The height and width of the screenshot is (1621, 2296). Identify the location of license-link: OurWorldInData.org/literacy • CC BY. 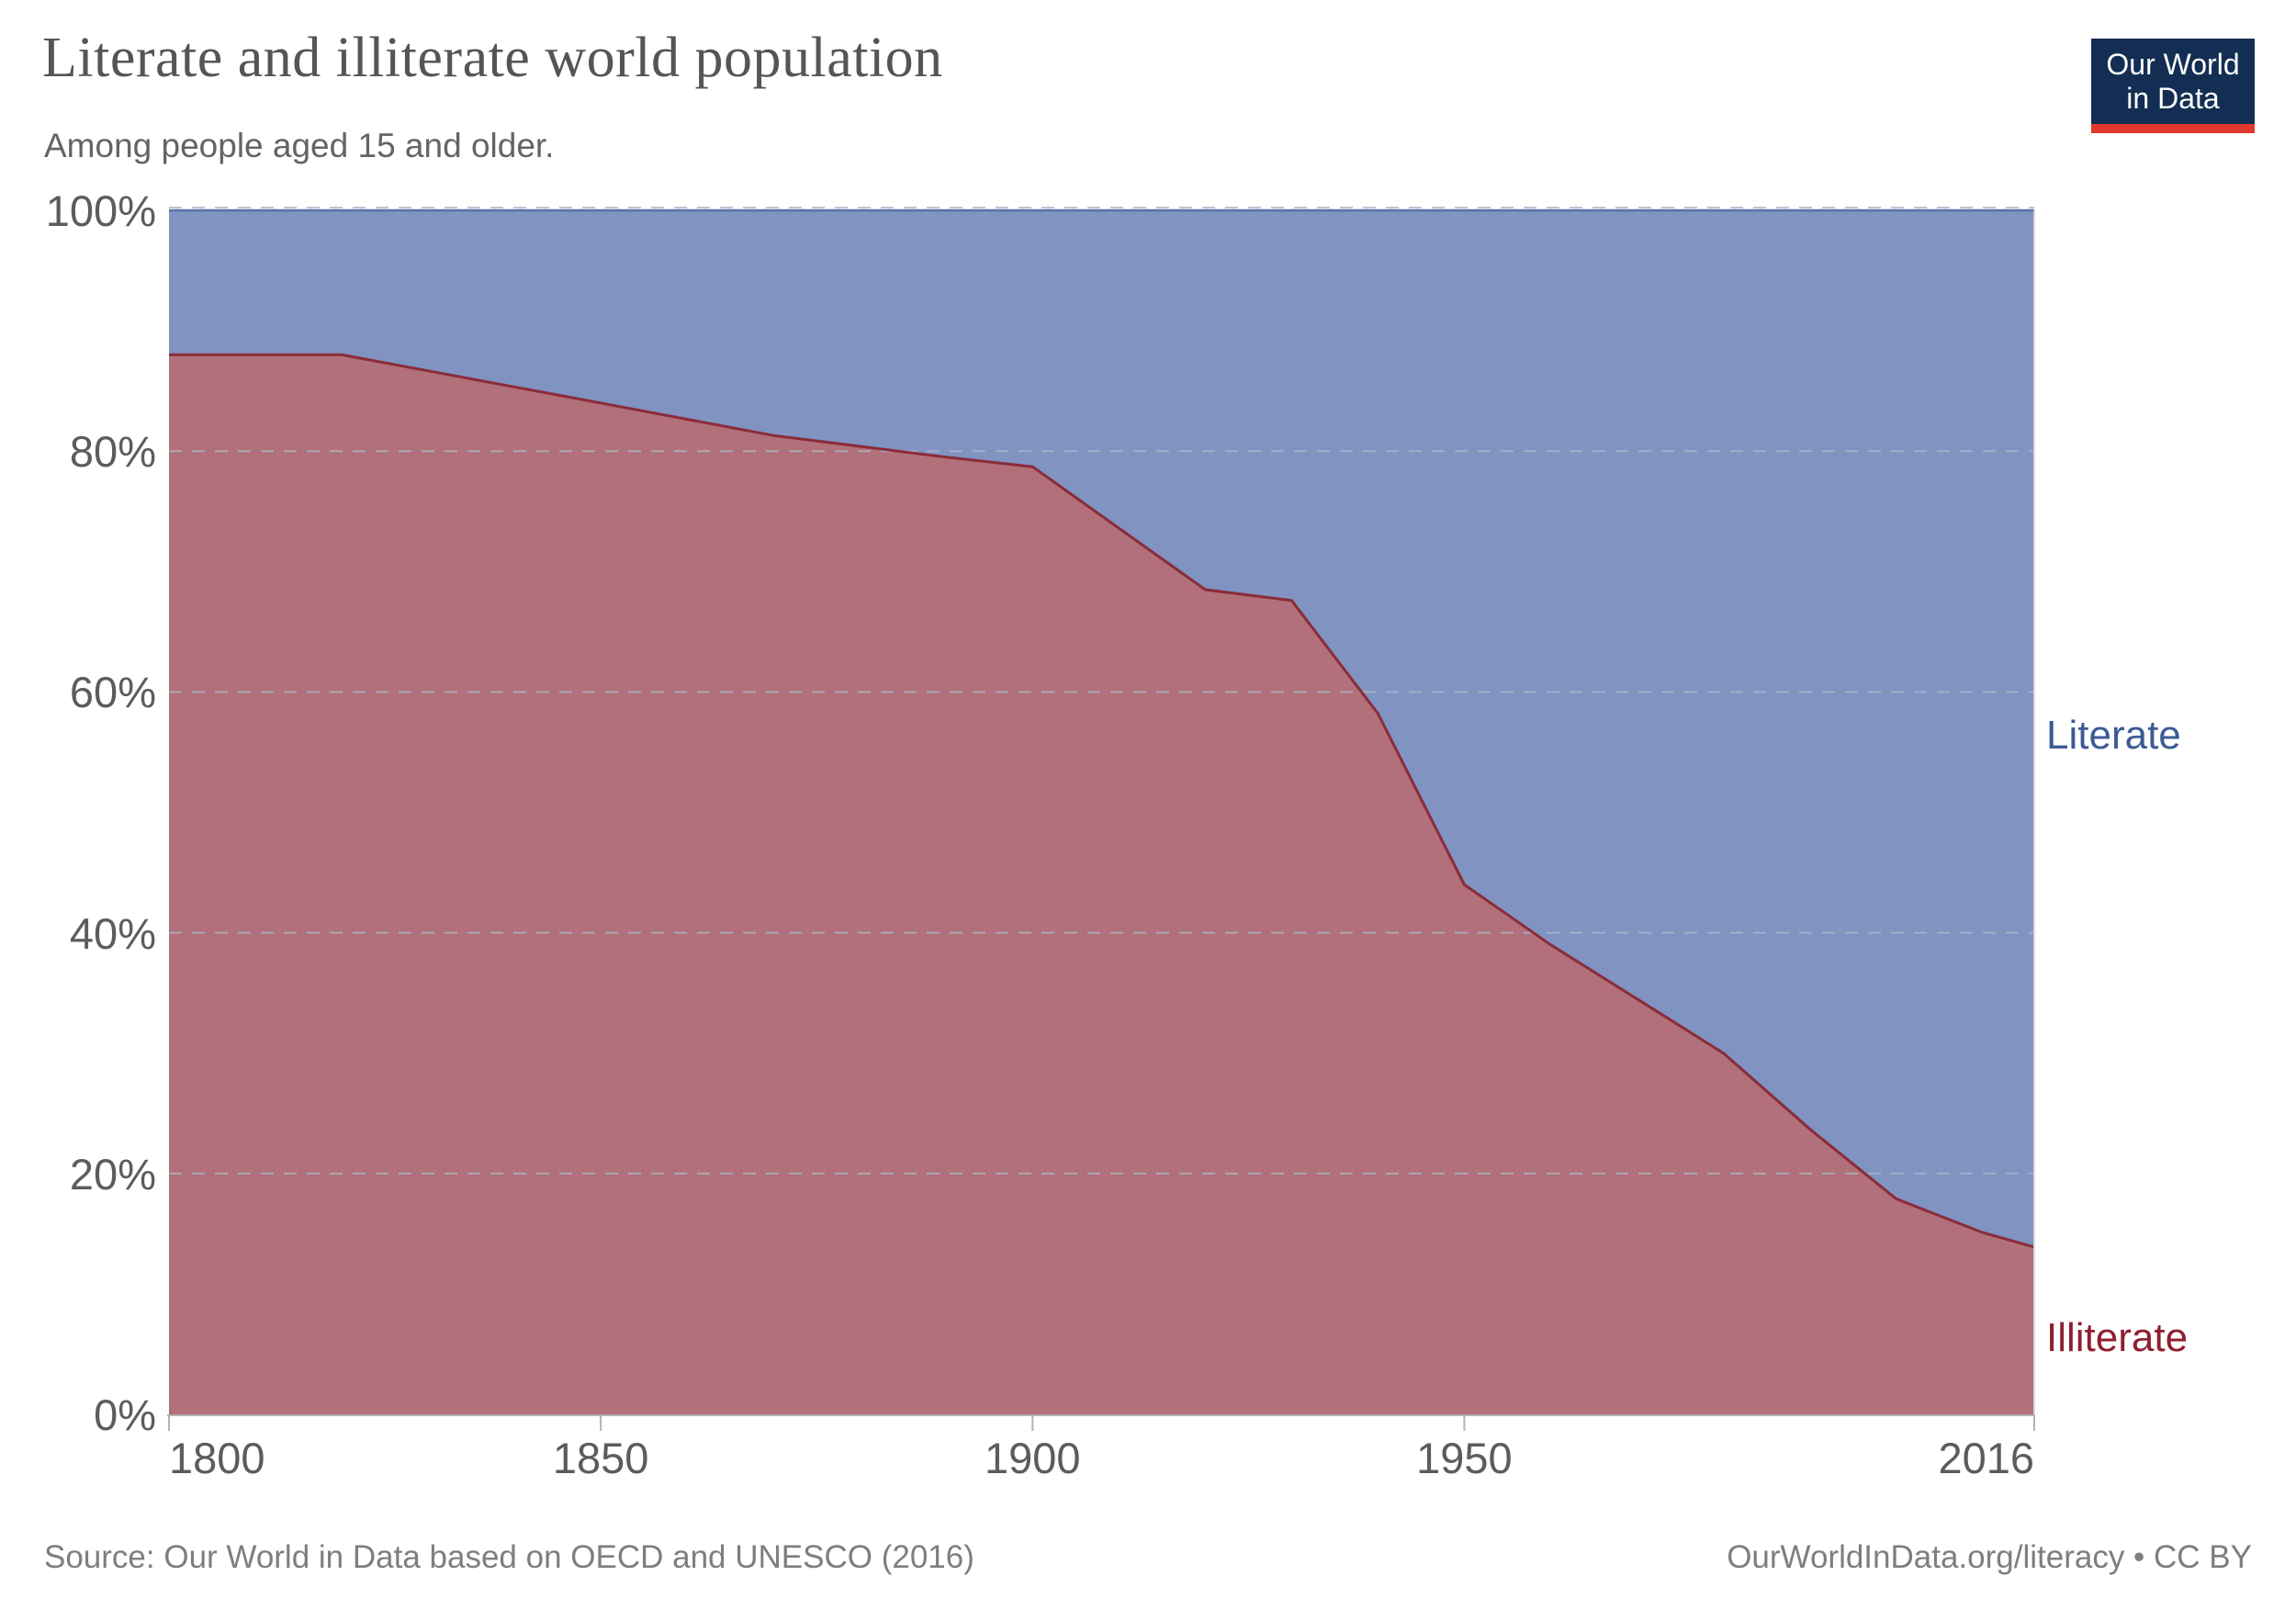
(1990, 1557).